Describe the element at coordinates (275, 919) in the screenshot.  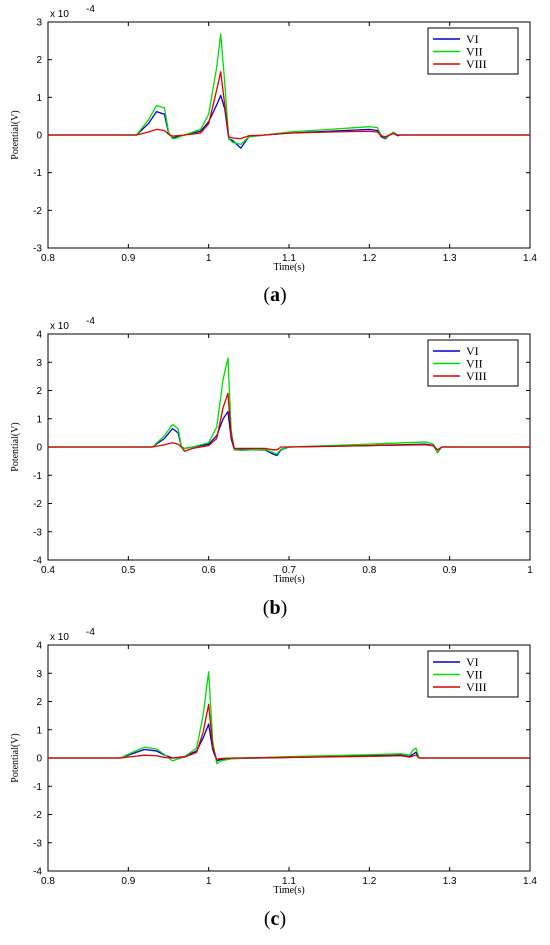
I see `caption-c: (c)` at that location.